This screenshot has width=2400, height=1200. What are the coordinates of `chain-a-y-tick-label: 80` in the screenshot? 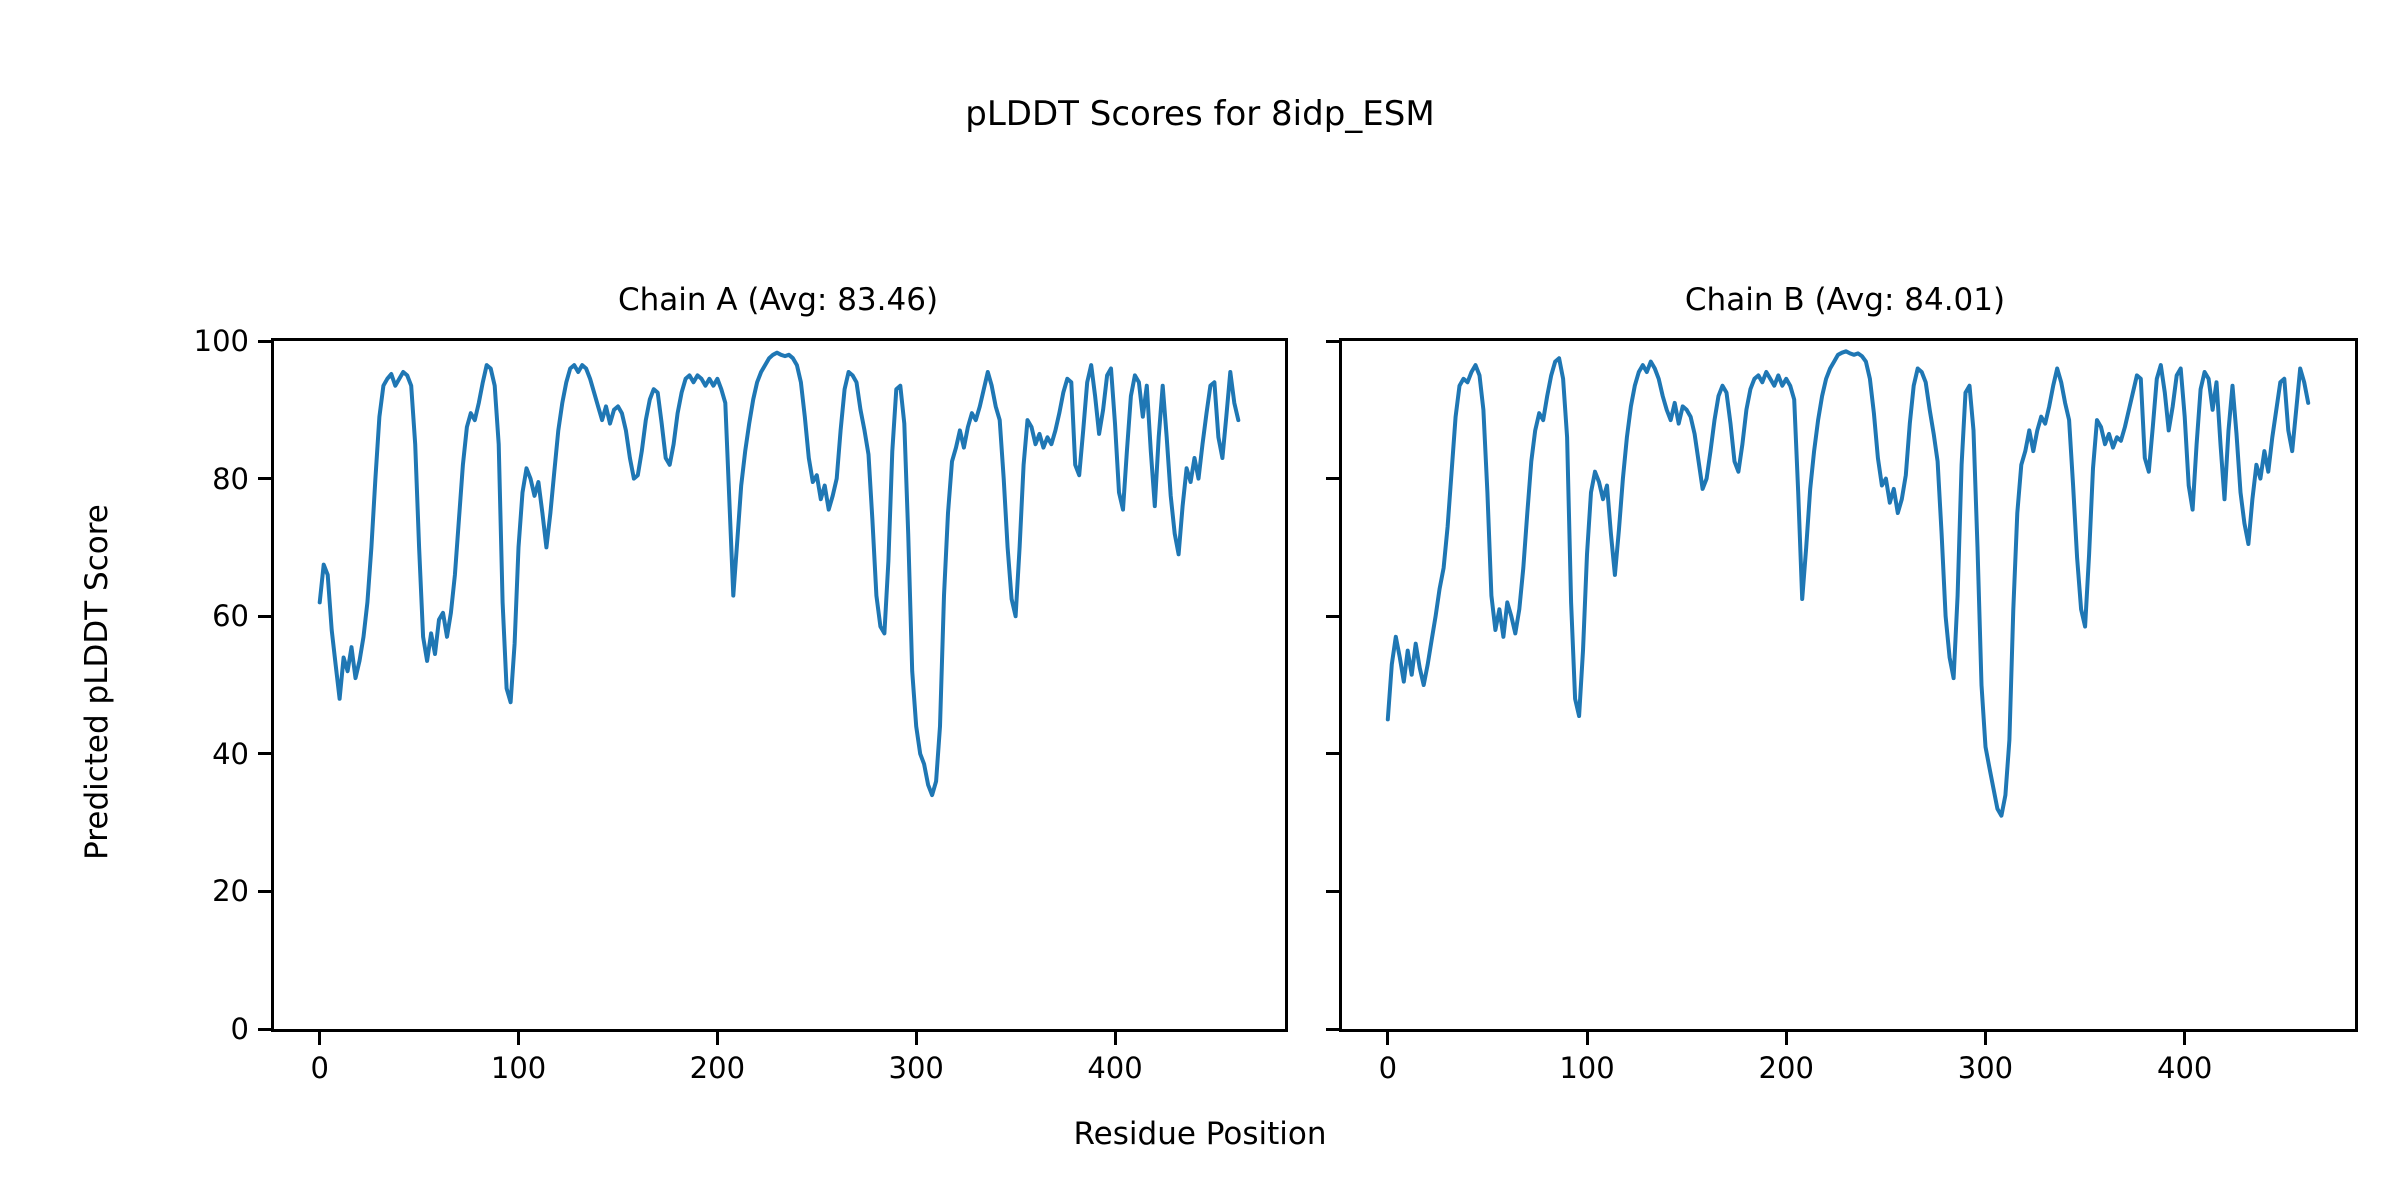 It's located at (230, 478).